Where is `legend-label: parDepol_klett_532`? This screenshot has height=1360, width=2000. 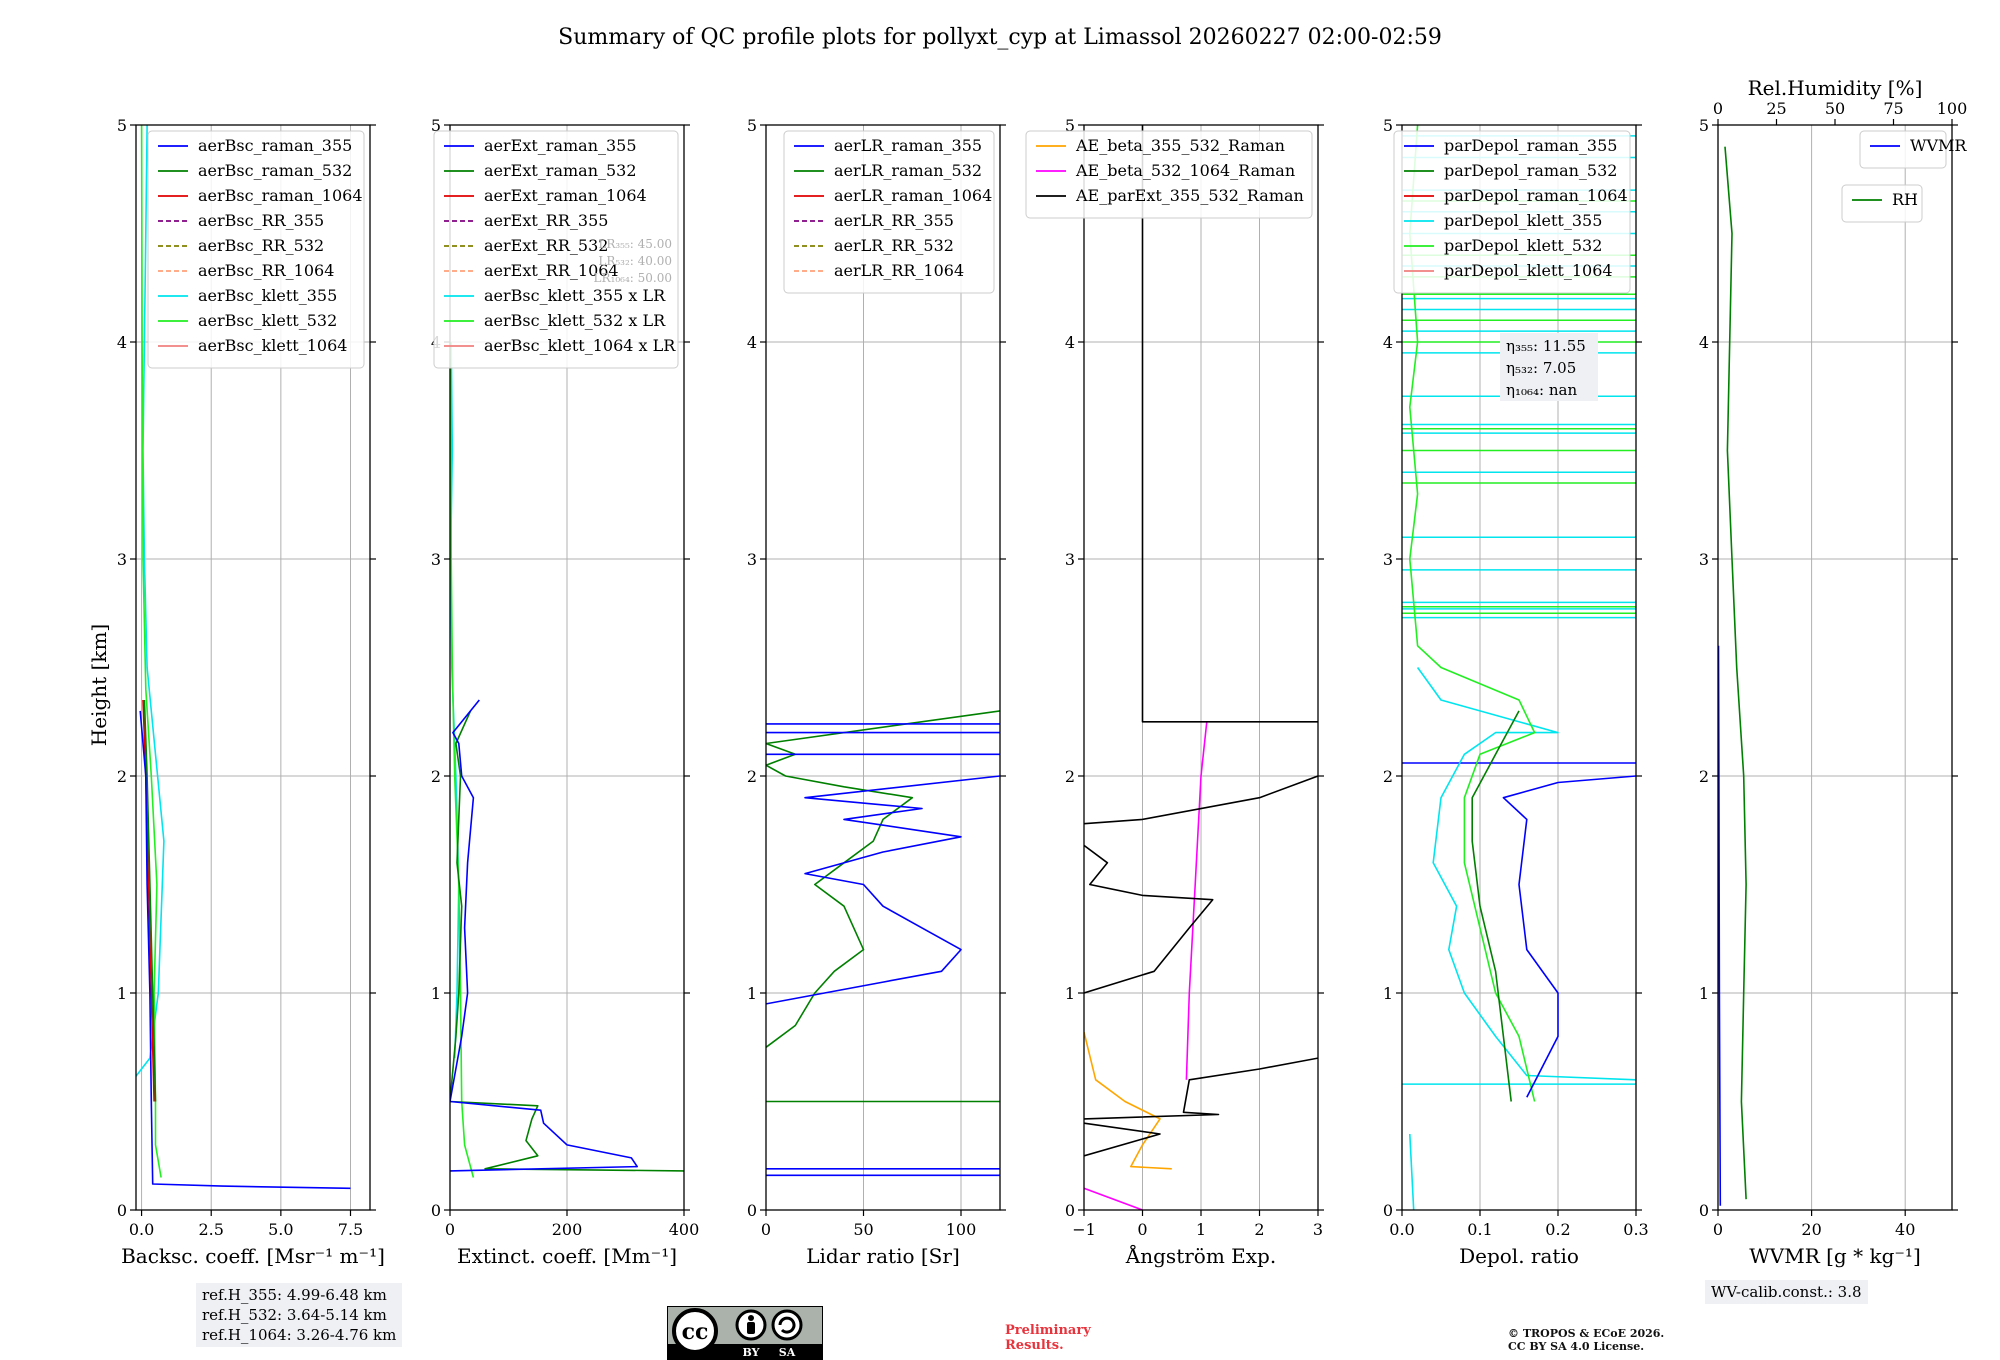 legend-label: parDepol_klett_532 is located at coordinates (1523, 245).